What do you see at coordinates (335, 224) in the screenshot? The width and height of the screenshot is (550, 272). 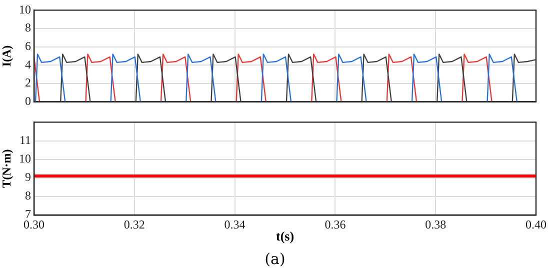 I see `x-tick-label: 0.36` at bounding box center [335, 224].